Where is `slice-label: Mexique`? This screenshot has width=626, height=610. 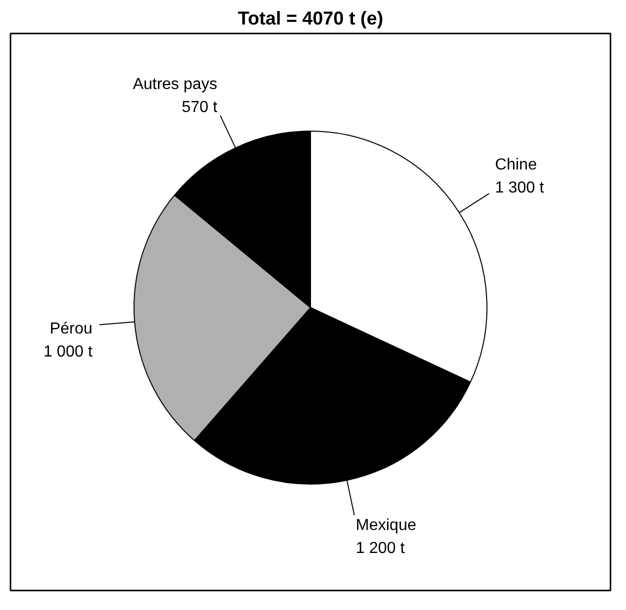
slice-label: Mexique is located at coordinates (386, 525).